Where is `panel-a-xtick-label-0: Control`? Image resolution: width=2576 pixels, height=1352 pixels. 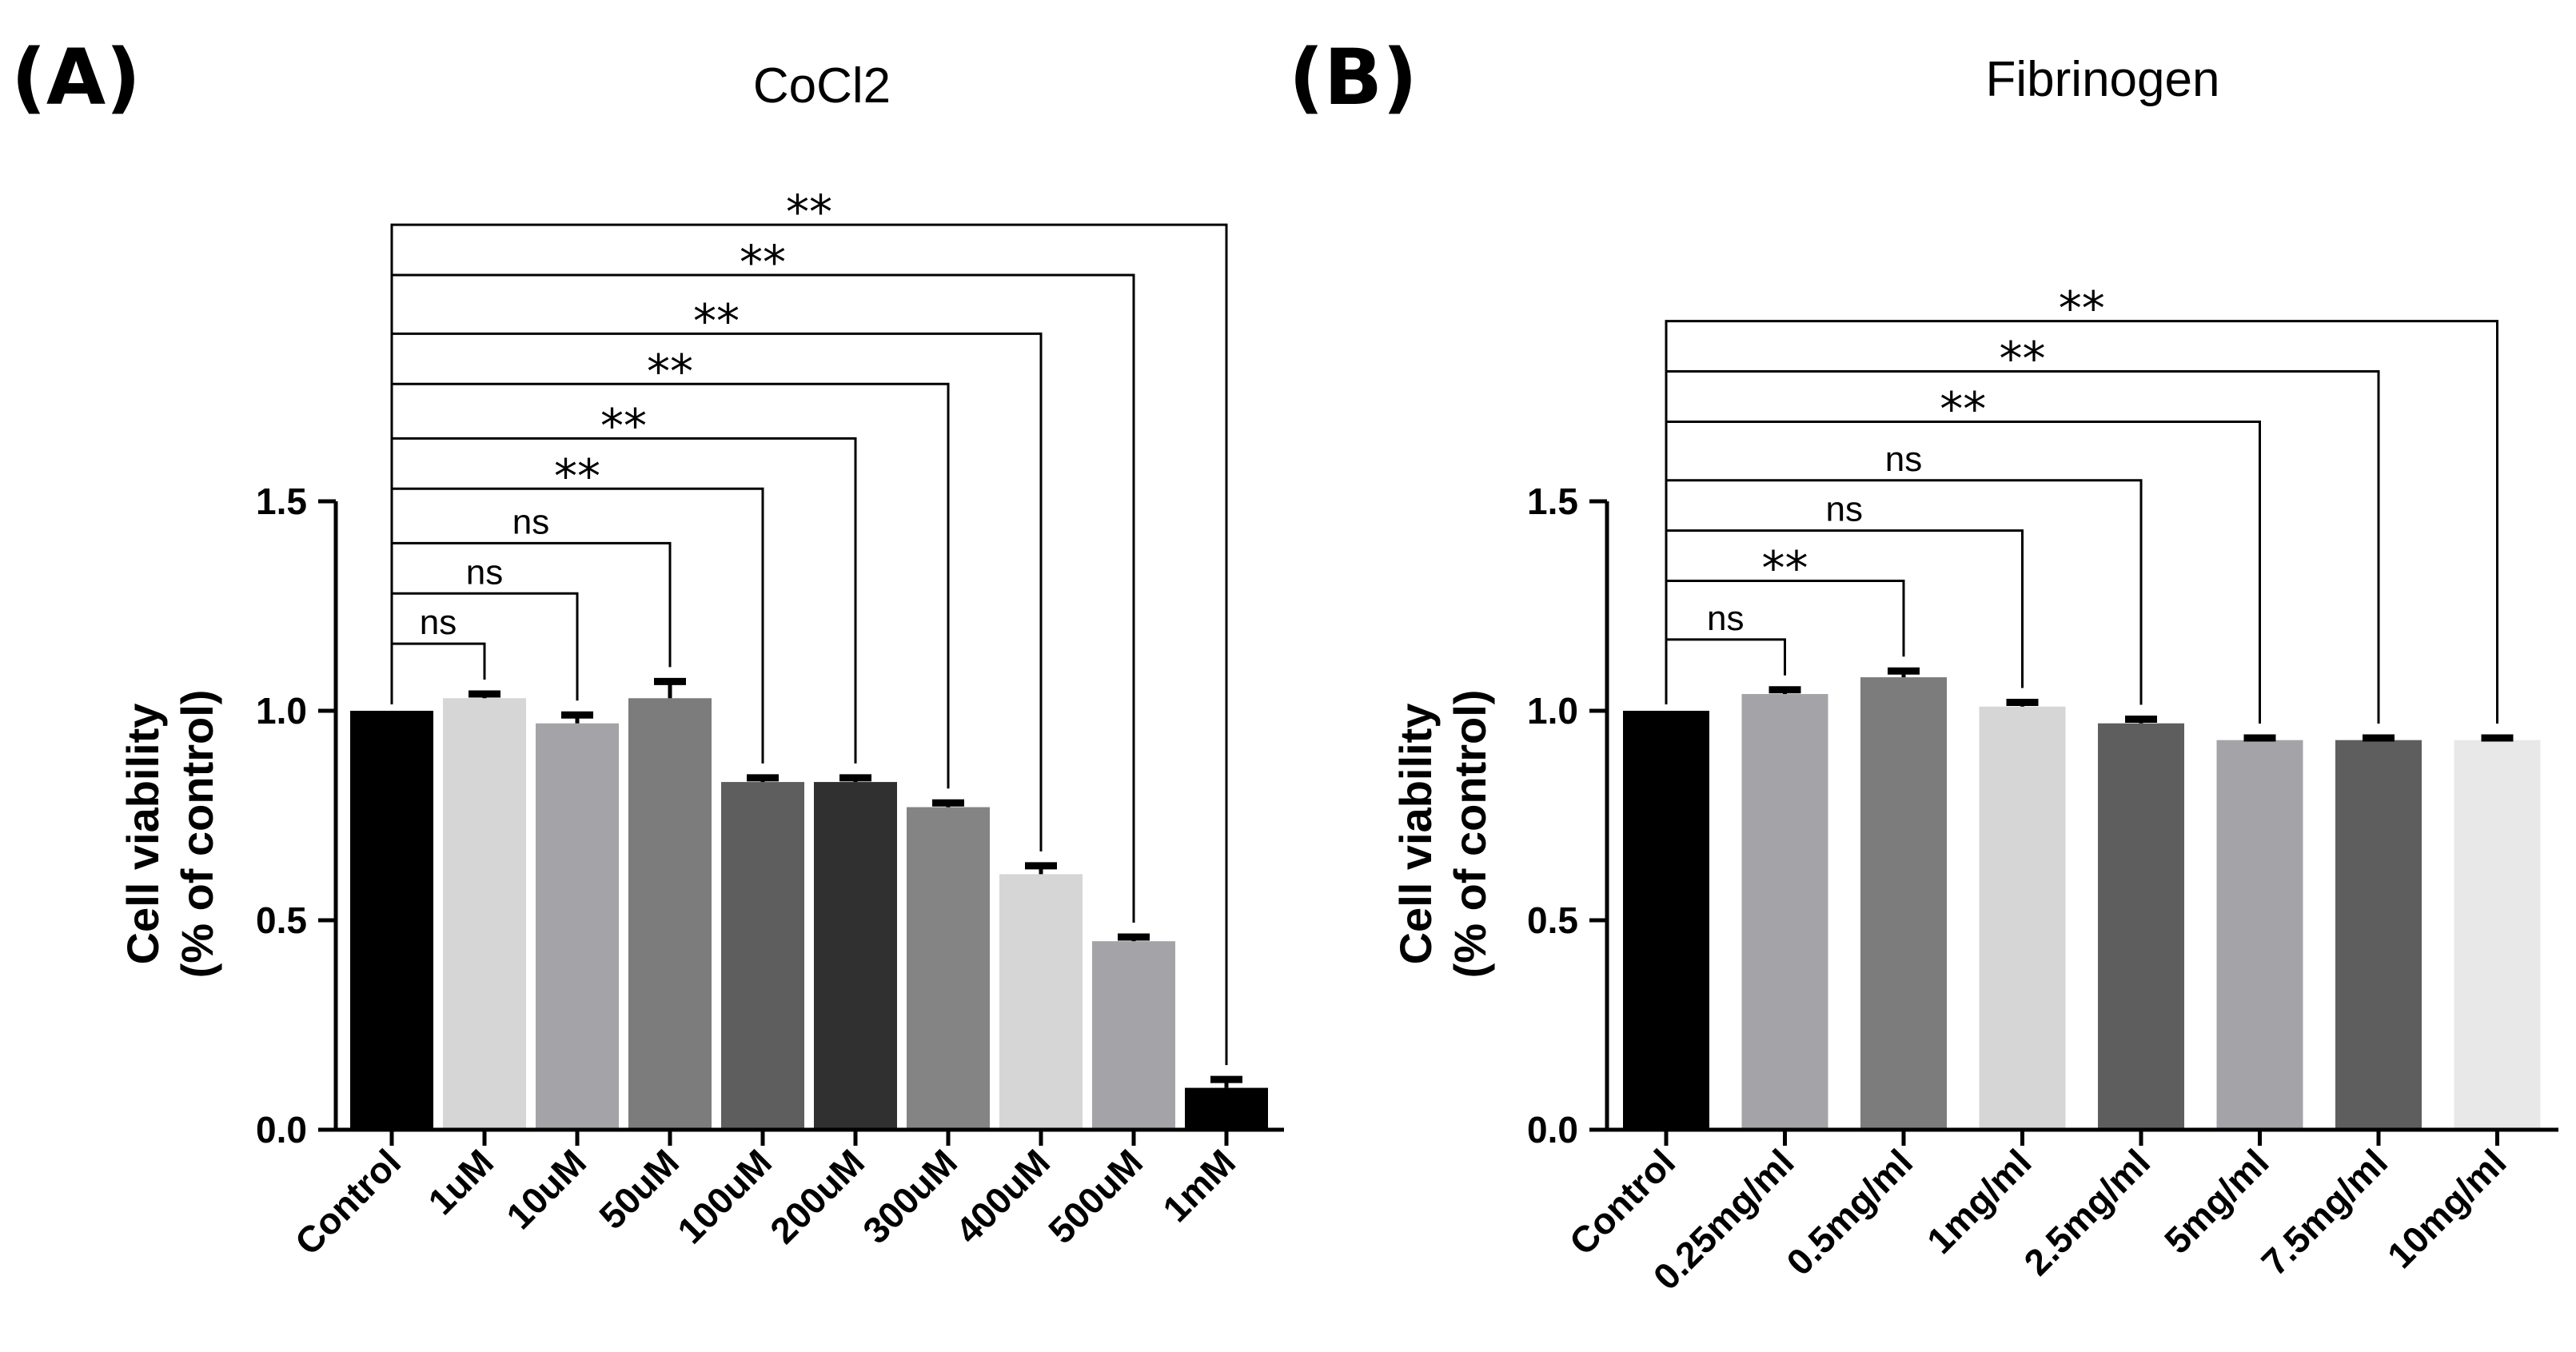 panel-a-xtick-label-0: Control is located at coordinates (348, 1202).